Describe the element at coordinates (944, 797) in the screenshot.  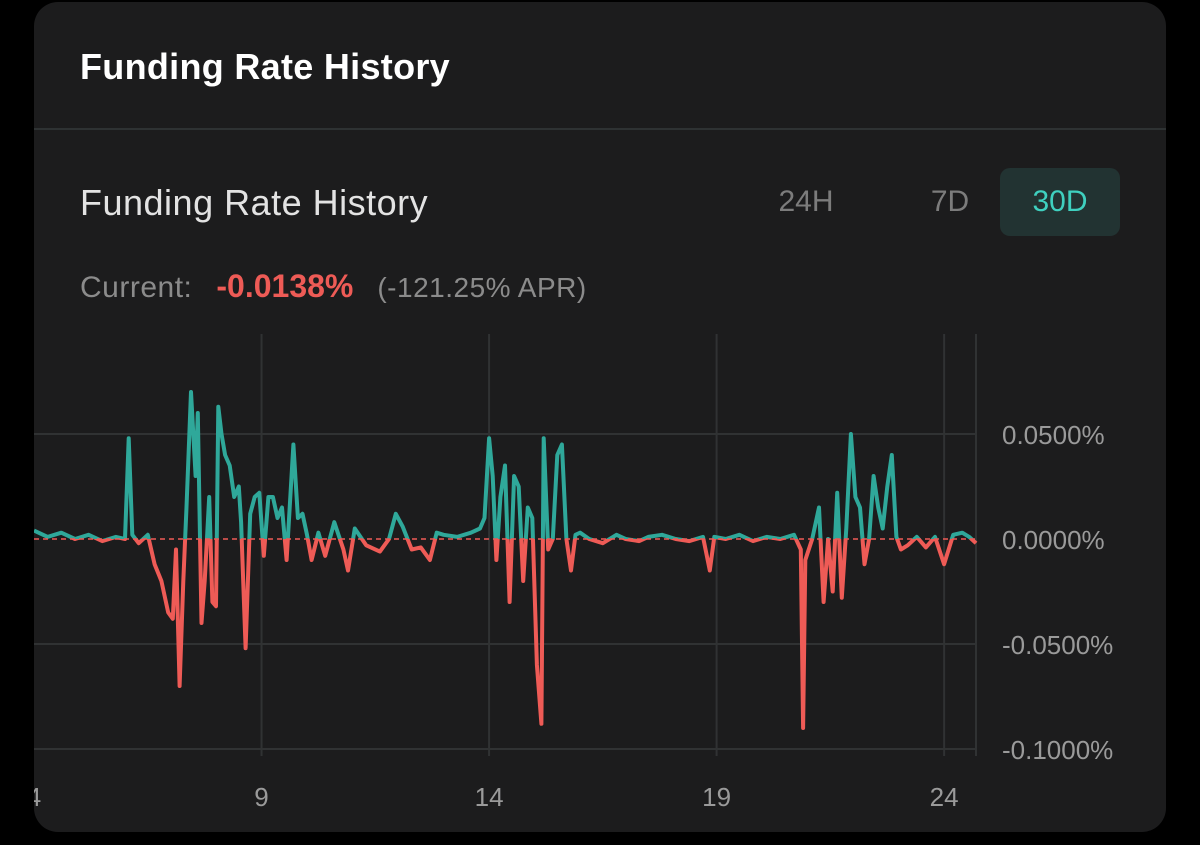
I see `x-tick-label: 24` at that location.